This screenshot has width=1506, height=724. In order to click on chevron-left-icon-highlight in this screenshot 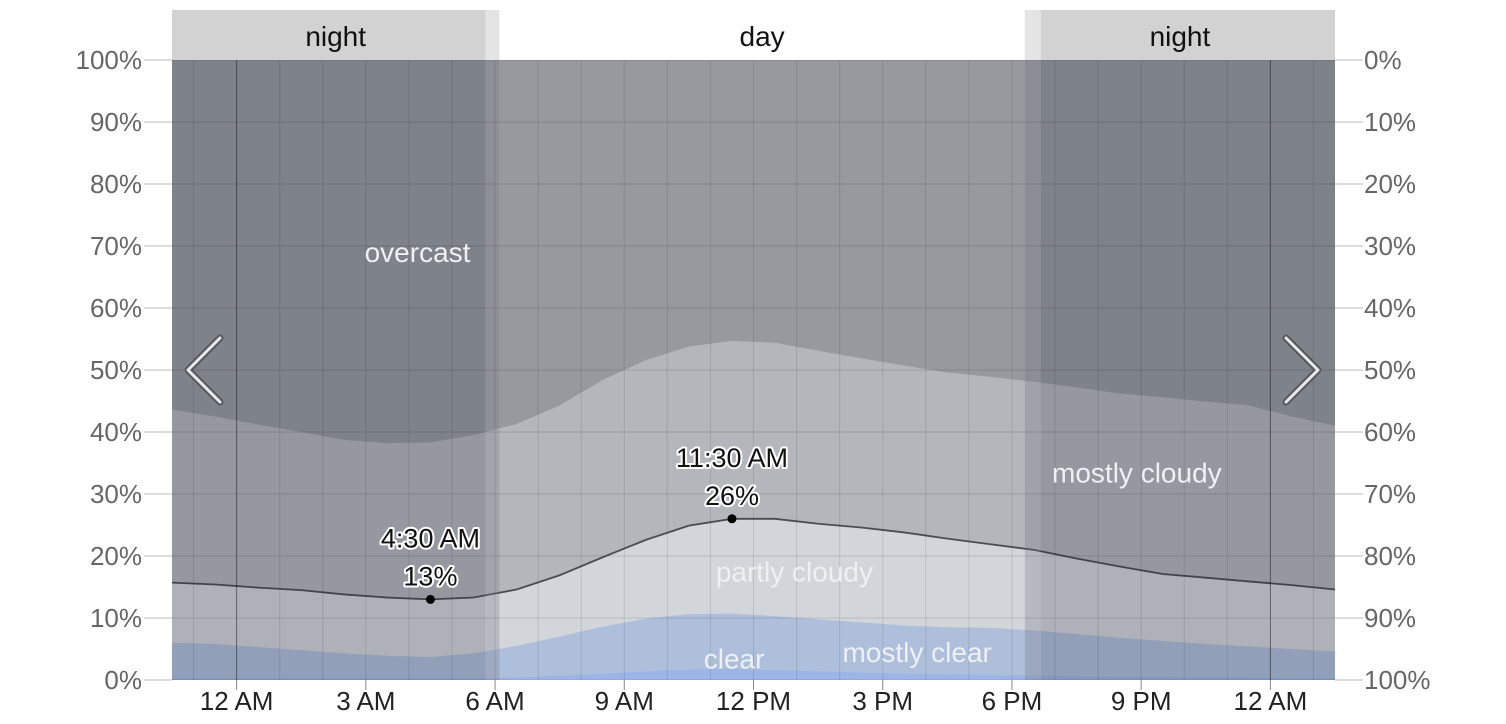, I will do `click(204, 370)`.